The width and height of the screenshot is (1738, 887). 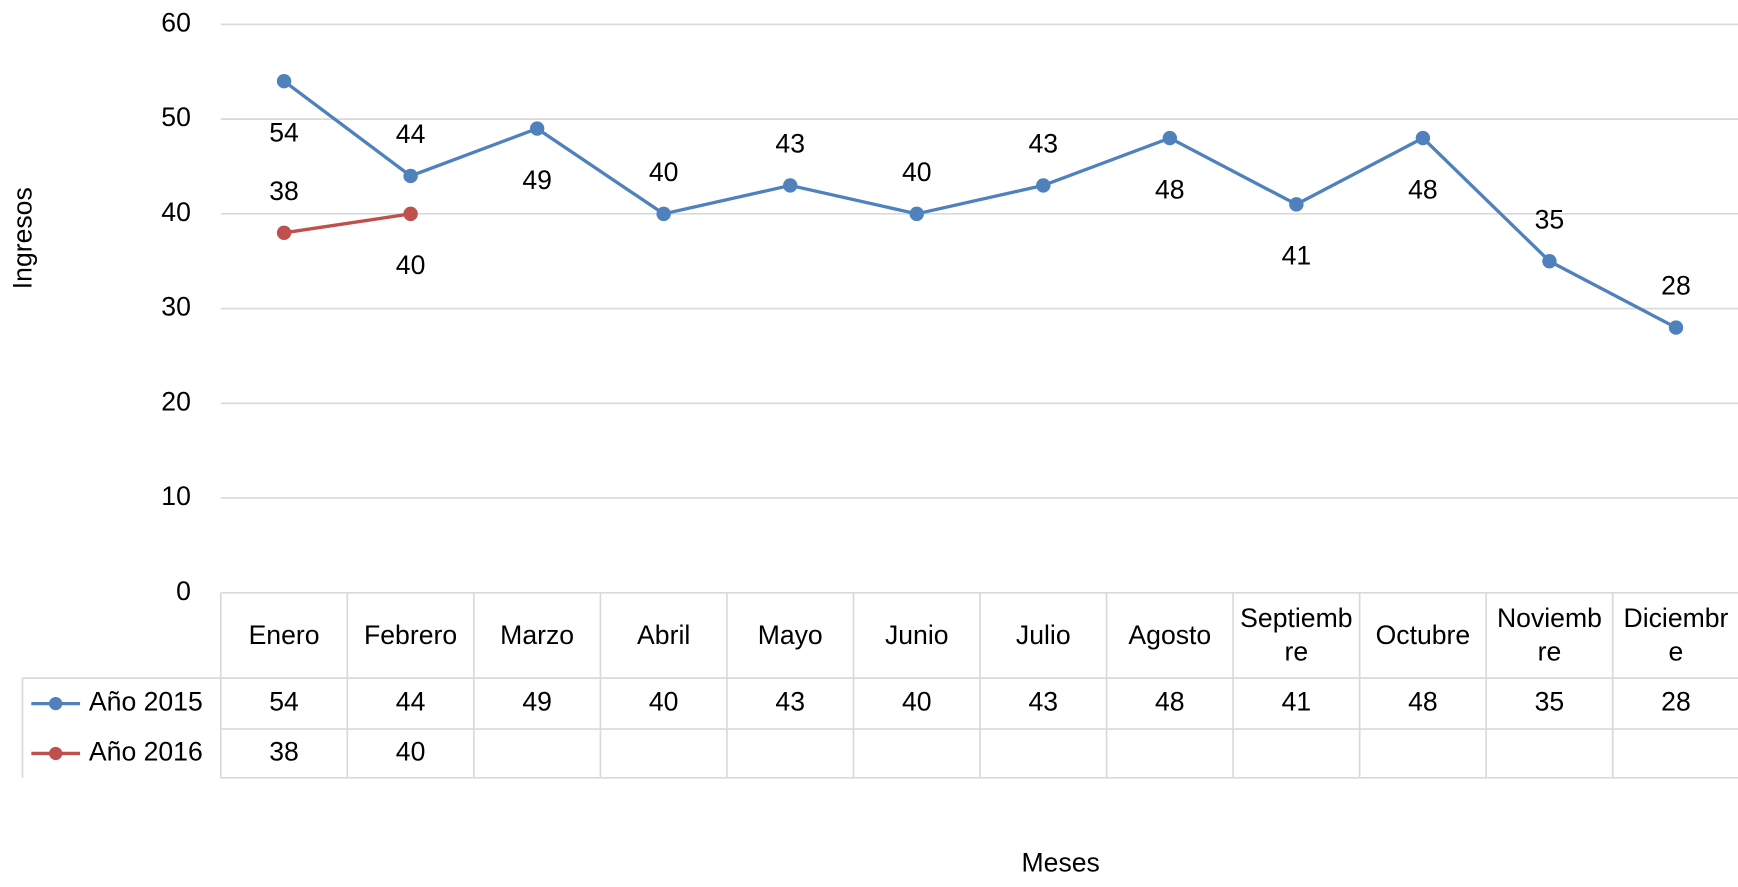 I want to click on legend-label: Año 2015, so click(x=146, y=702).